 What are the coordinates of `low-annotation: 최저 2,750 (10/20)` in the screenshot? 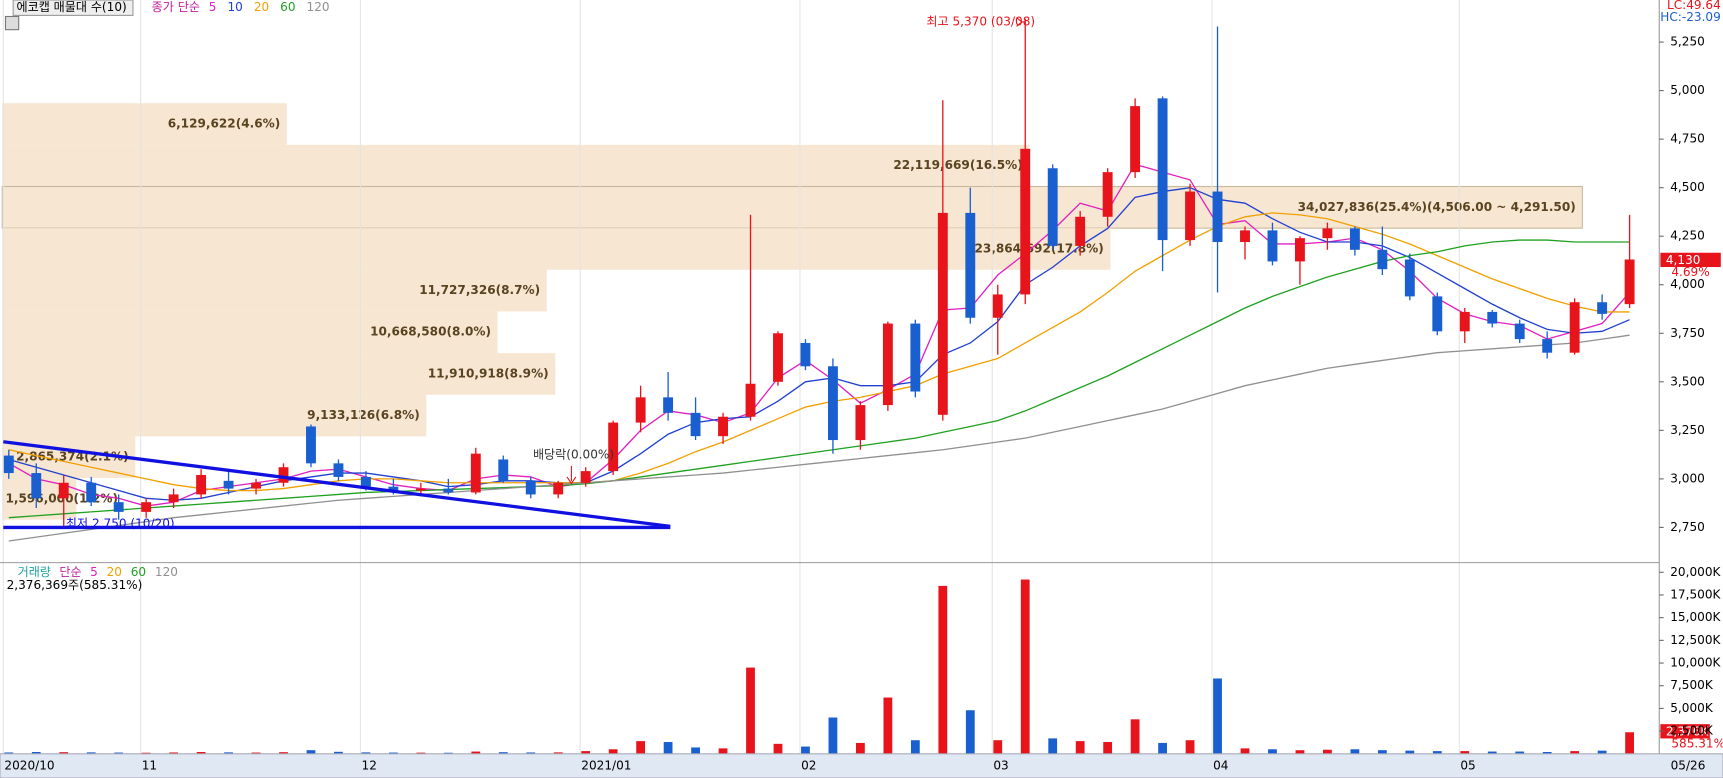 It's located at (120, 524).